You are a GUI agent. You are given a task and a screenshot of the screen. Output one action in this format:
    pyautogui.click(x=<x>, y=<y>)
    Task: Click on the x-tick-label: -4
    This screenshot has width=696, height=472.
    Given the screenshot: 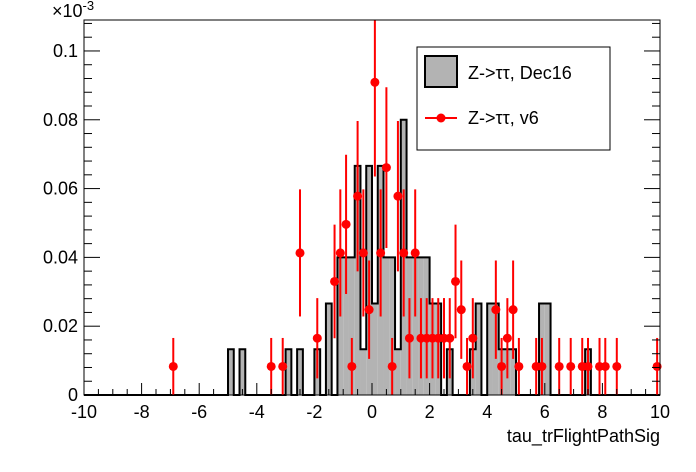 What is the action you would take?
    pyautogui.click(x=257, y=412)
    